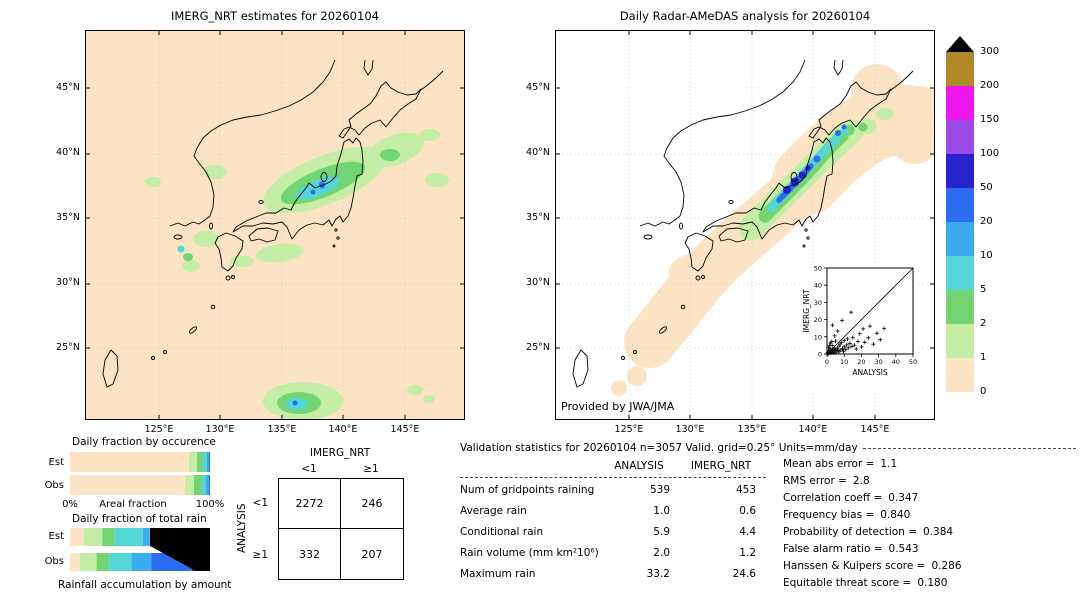  What do you see at coordinates (56, 536) in the screenshot?
I see `totalrain-est-label: Est` at bounding box center [56, 536].